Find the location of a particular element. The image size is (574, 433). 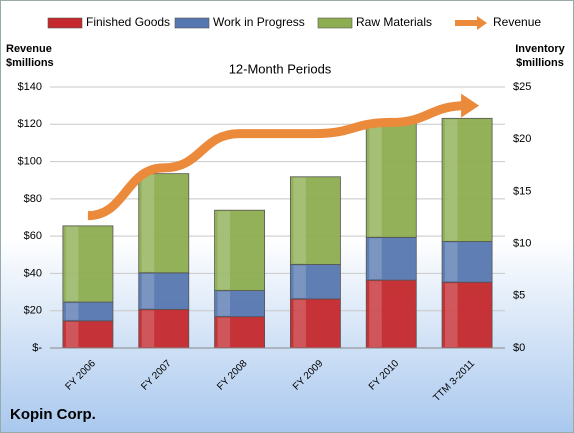

y2-tick-label: $10 is located at coordinates (522, 244).